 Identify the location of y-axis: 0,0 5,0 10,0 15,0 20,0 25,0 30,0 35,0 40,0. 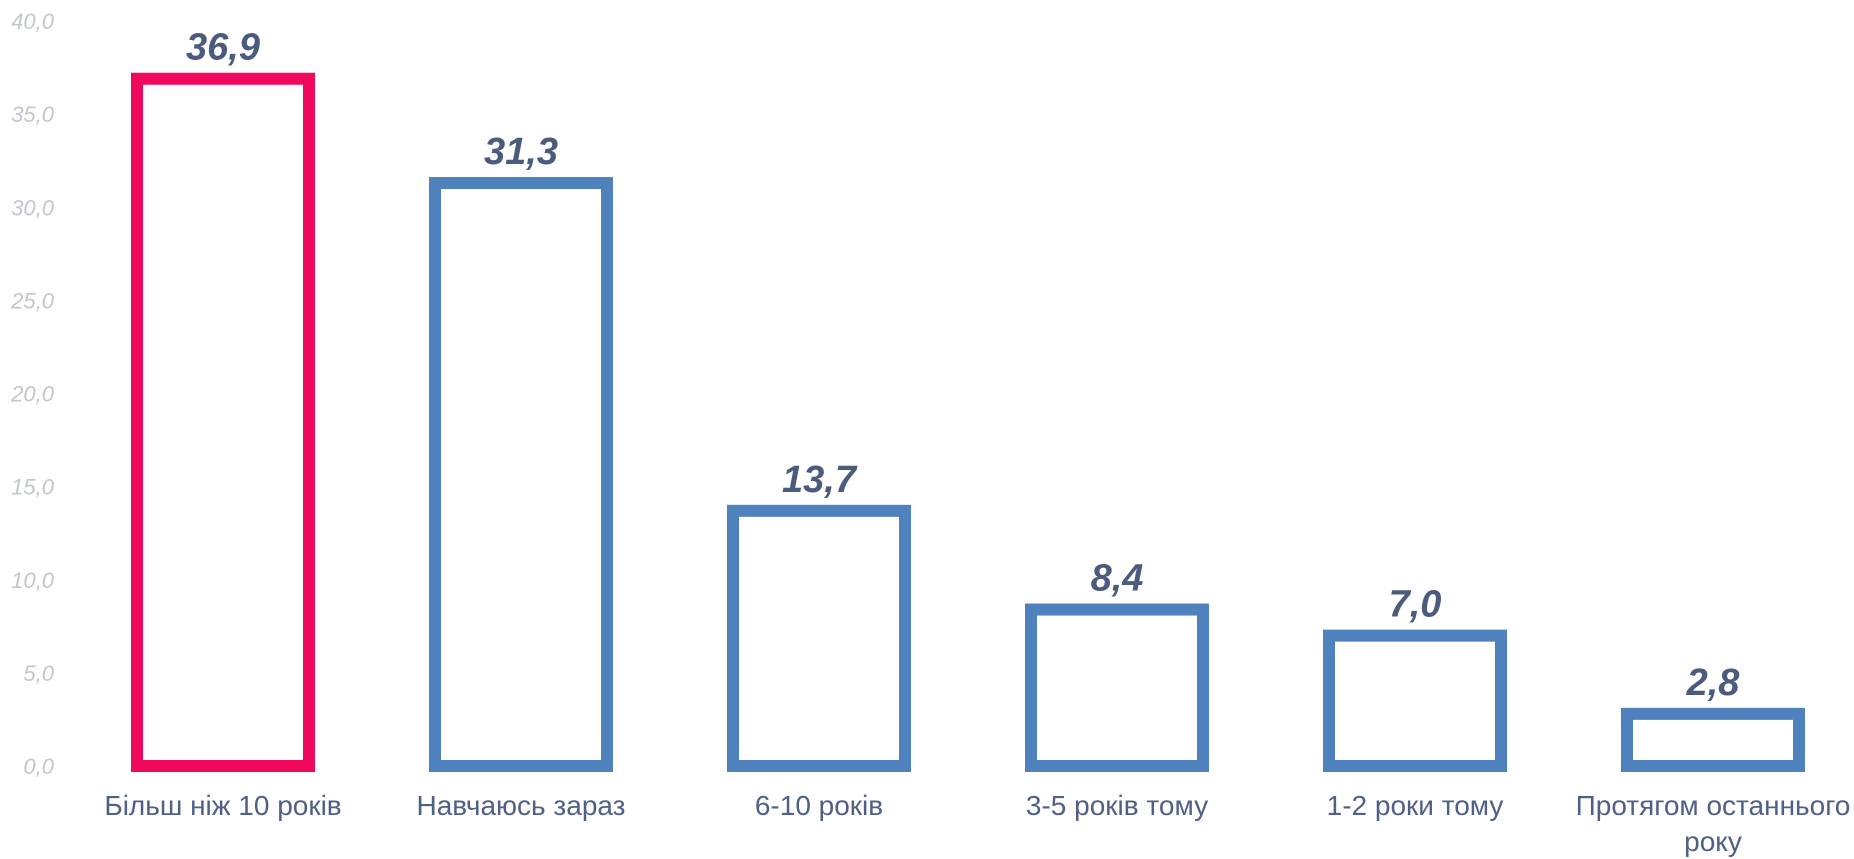
(32, 394).